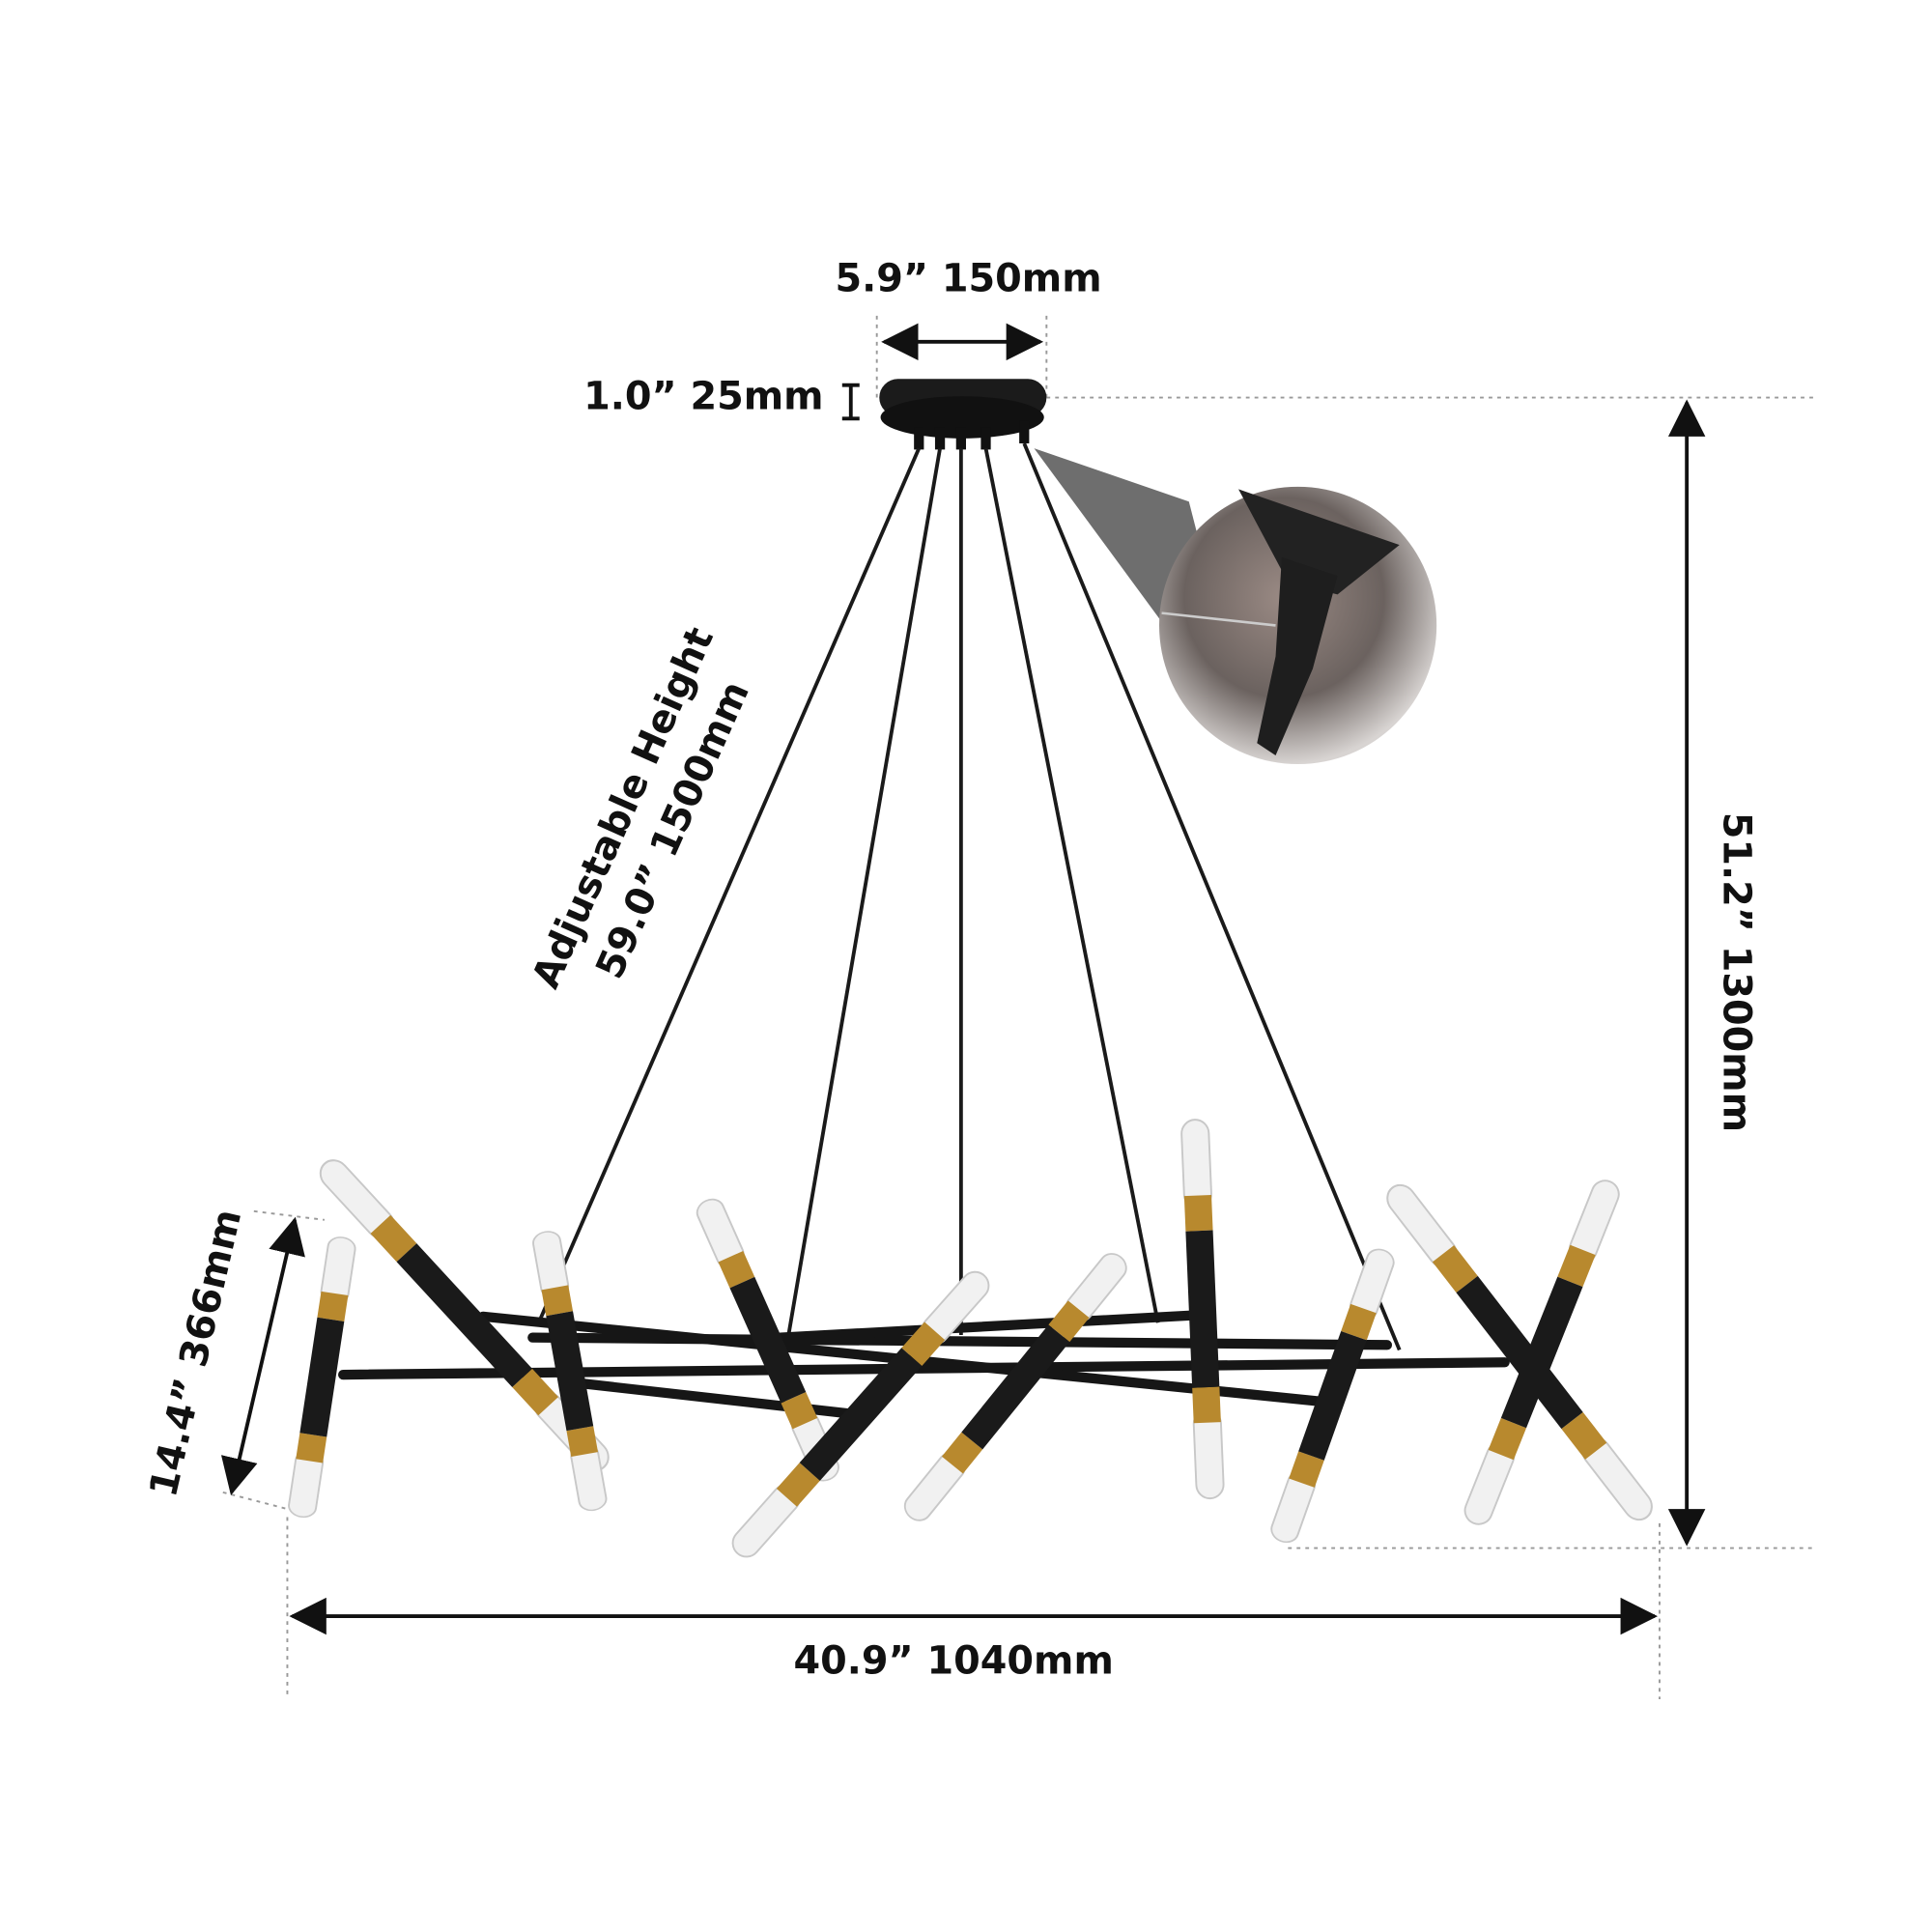 The width and height of the screenshot is (1932, 1932). What do you see at coordinates (924, 1365) in the screenshot?
I see `frame` at bounding box center [924, 1365].